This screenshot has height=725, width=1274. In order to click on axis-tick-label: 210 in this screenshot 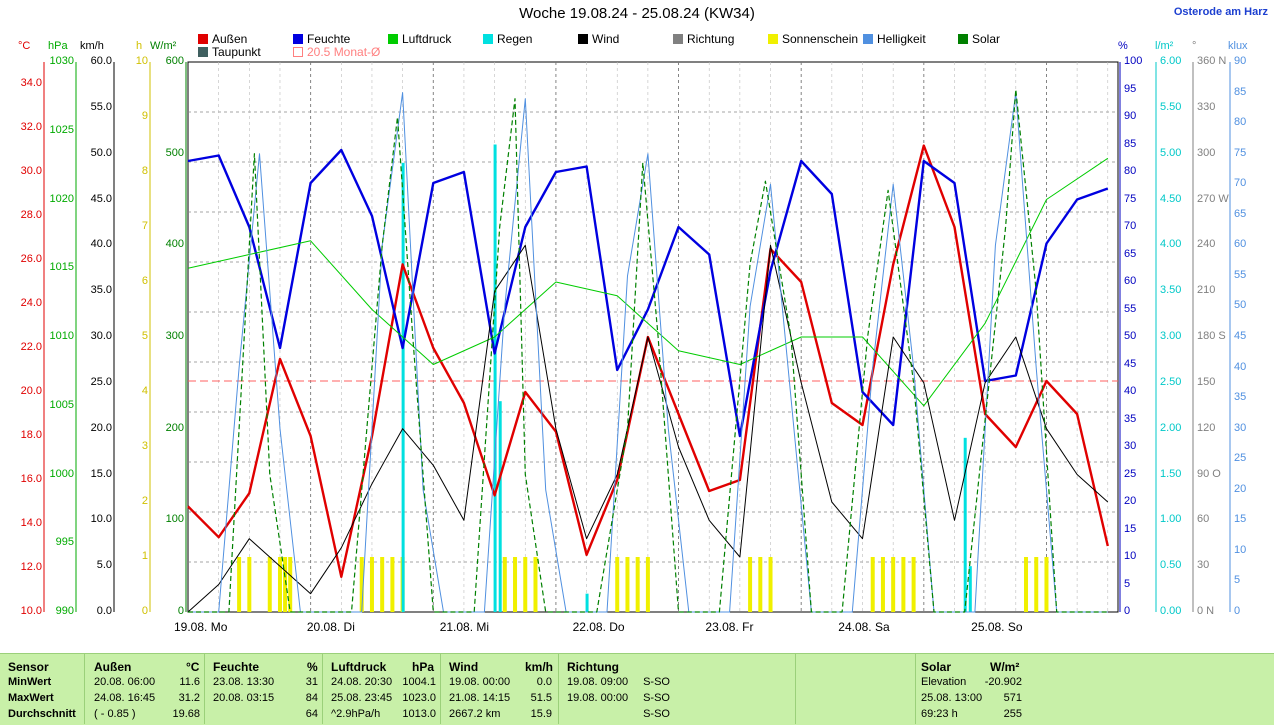, I will do `click(1206, 290)`.